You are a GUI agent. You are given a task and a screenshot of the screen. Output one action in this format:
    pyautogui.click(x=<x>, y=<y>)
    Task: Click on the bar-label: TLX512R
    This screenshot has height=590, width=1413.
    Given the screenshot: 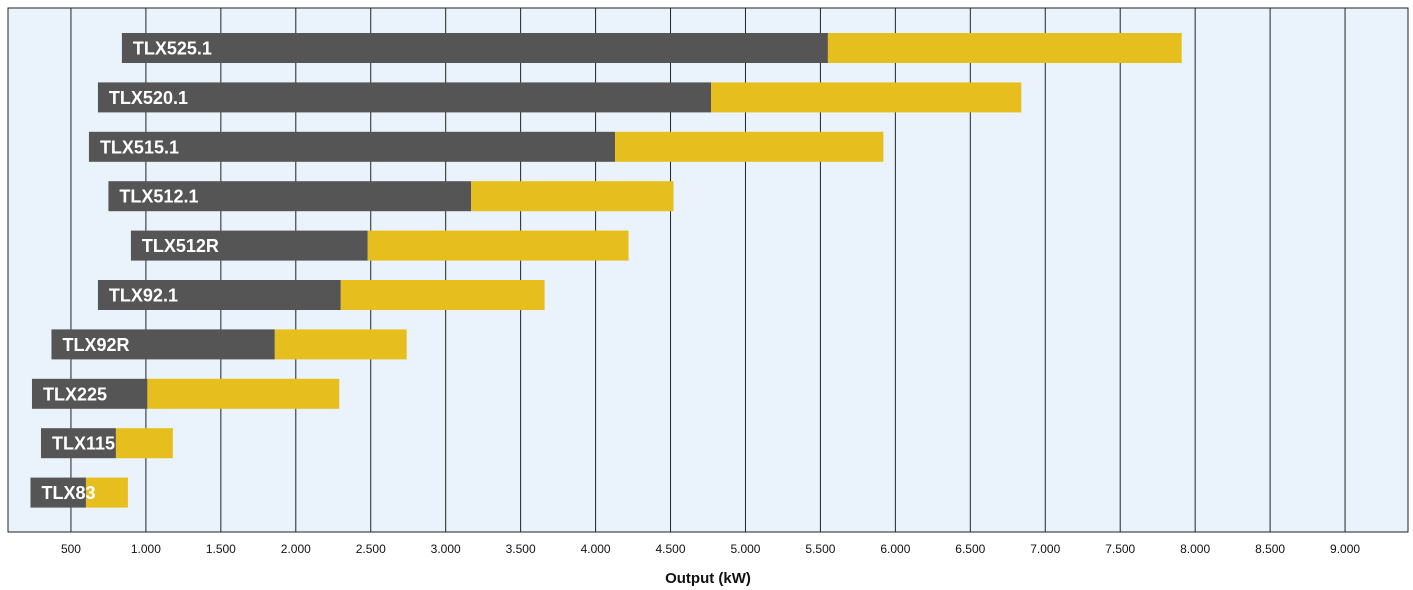 What is the action you would take?
    pyautogui.click(x=180, y=246)
    